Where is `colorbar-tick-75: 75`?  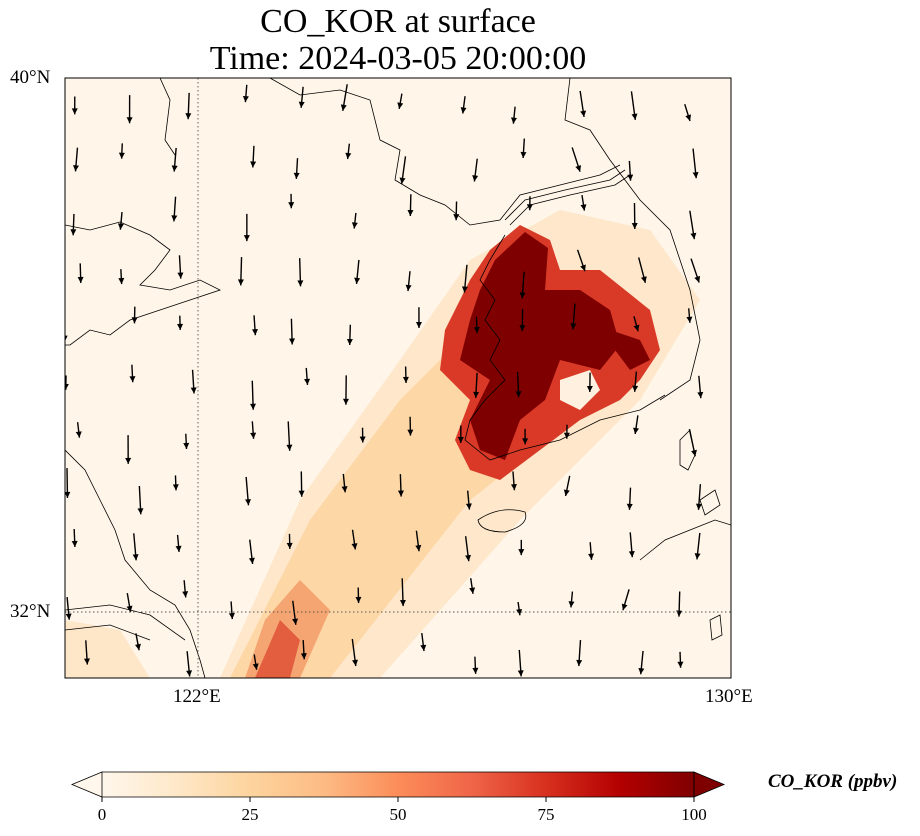 colorbar-tick-75: 75 is located at coordinates (546, 814).